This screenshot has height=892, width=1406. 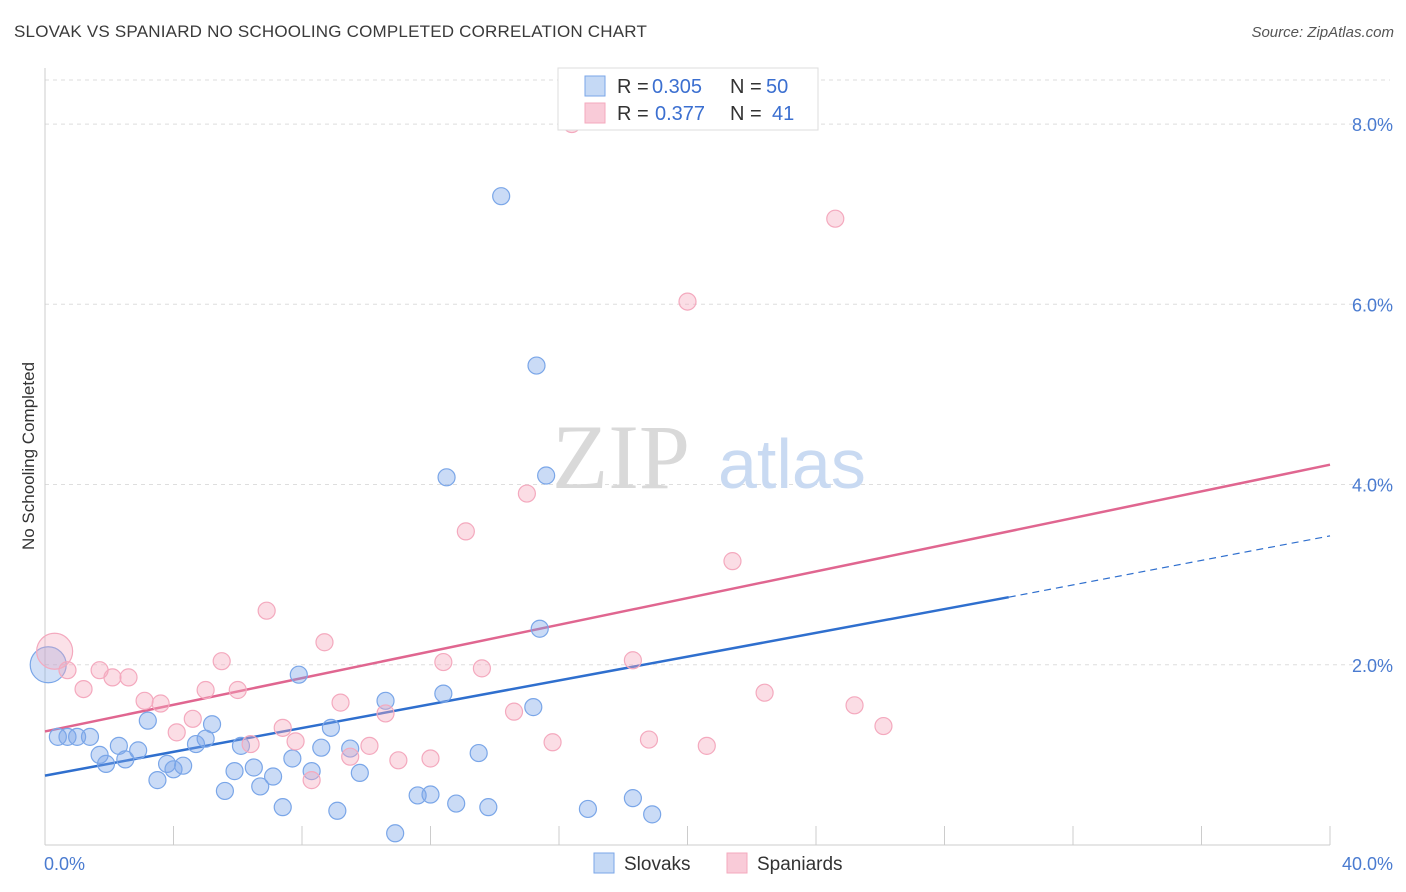 I want to click on watermark-zip: ZIP, so click(x=621, y=457).